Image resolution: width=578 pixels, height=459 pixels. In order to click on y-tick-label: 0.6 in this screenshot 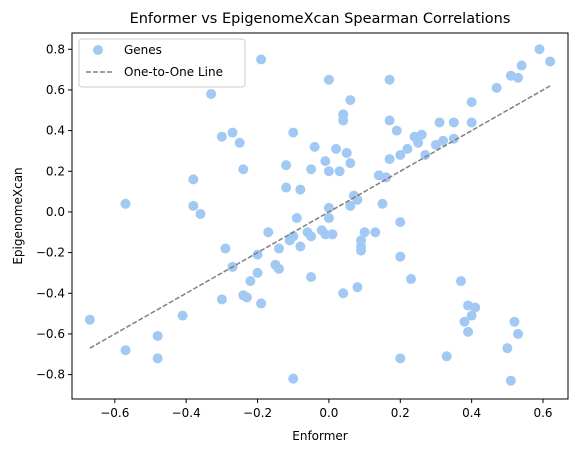, I will do `click(55, 90)`.